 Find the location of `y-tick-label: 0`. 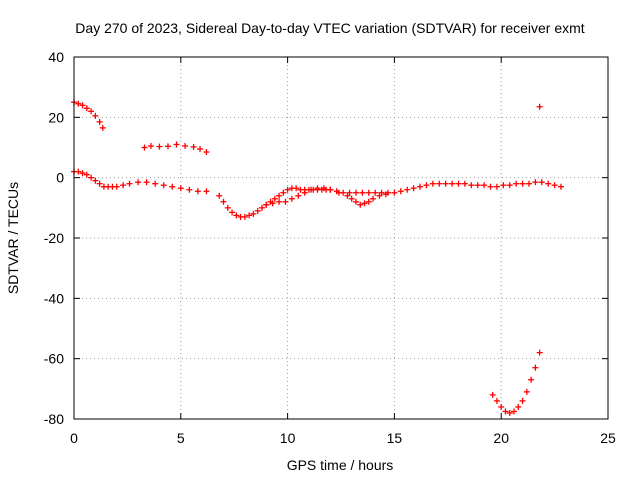

y-tick-label: 0 is located at coordinates (60, 178).